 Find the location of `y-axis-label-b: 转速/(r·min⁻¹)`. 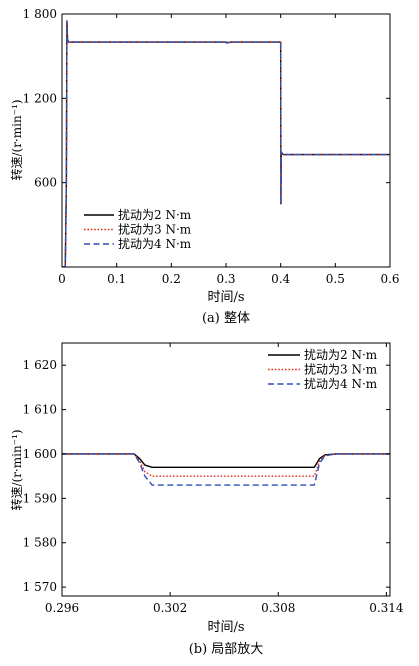

y-axis-label-b: 转速/(r·min⁻¹) is located at coordinates (16, 469).